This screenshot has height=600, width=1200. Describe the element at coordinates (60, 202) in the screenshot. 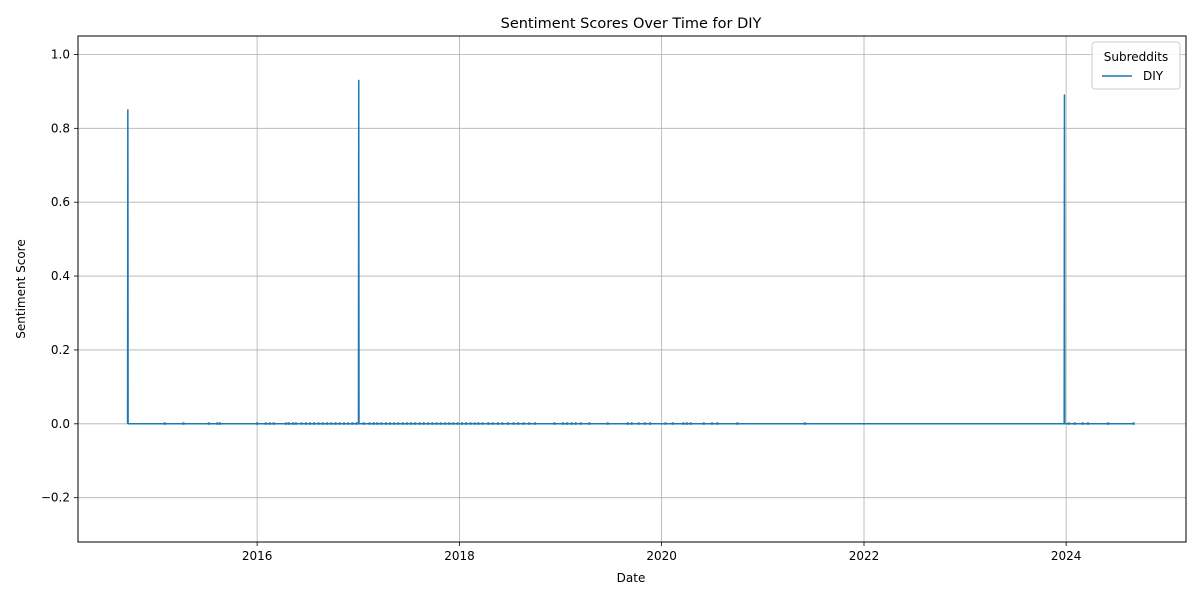

I see `y-tick-label: 0.6` at that location.